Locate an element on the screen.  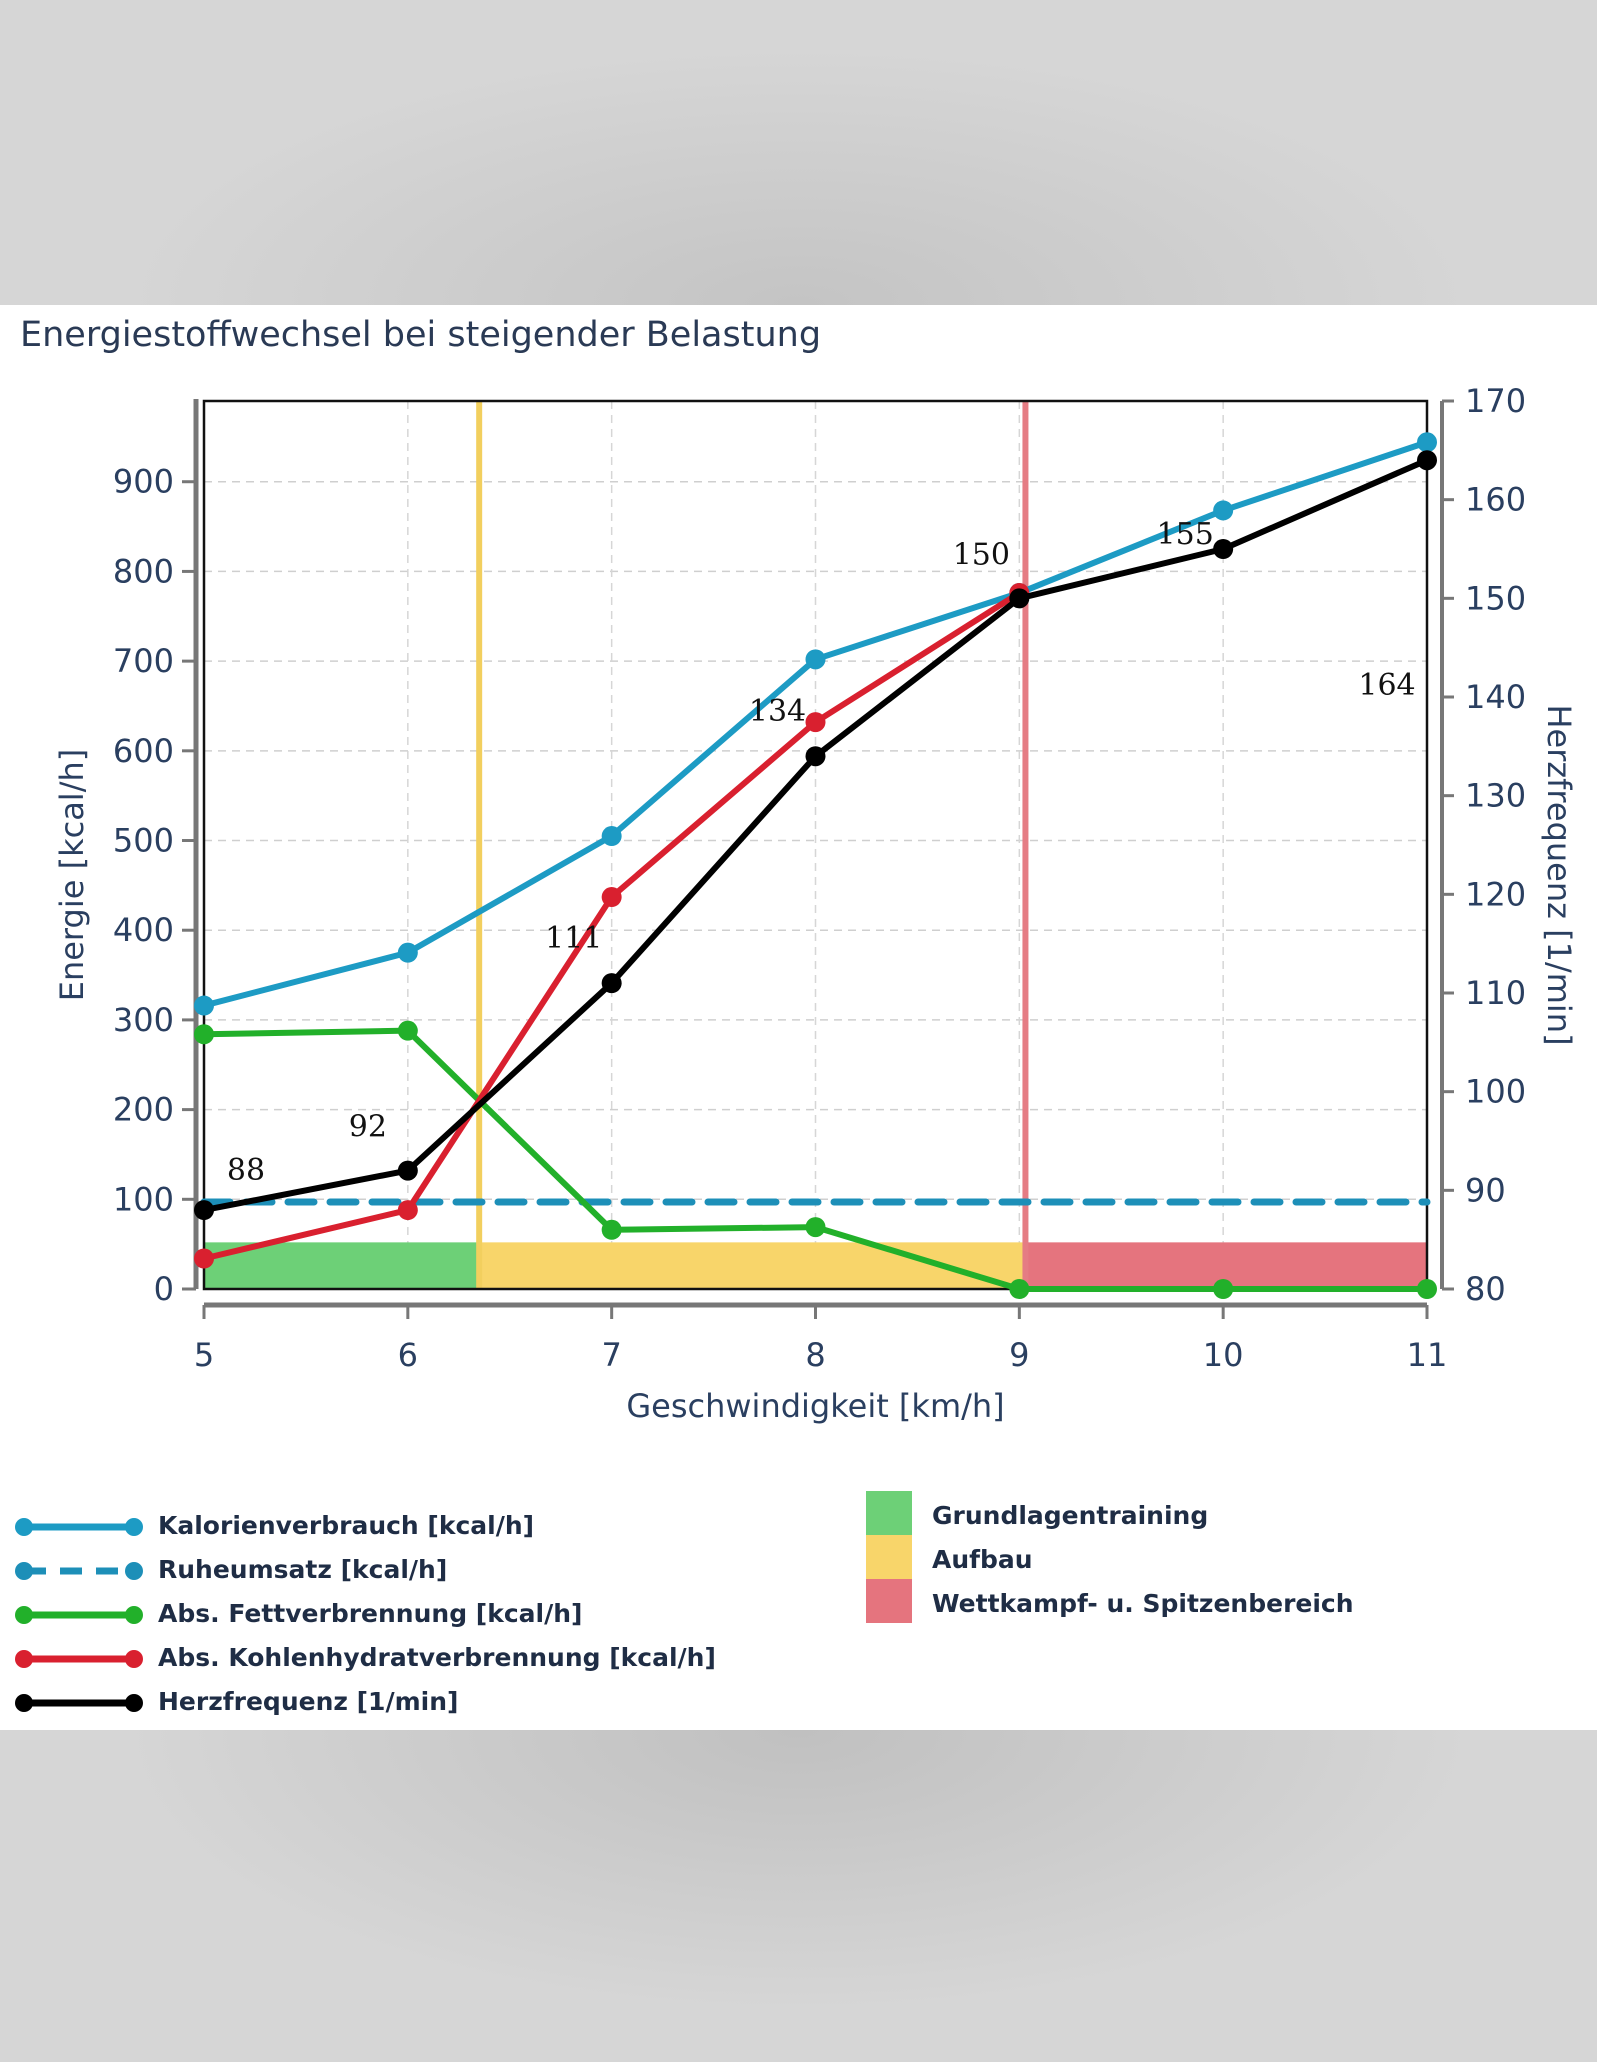
hr-data-label: 155 is located at coordinates (1185, 534).